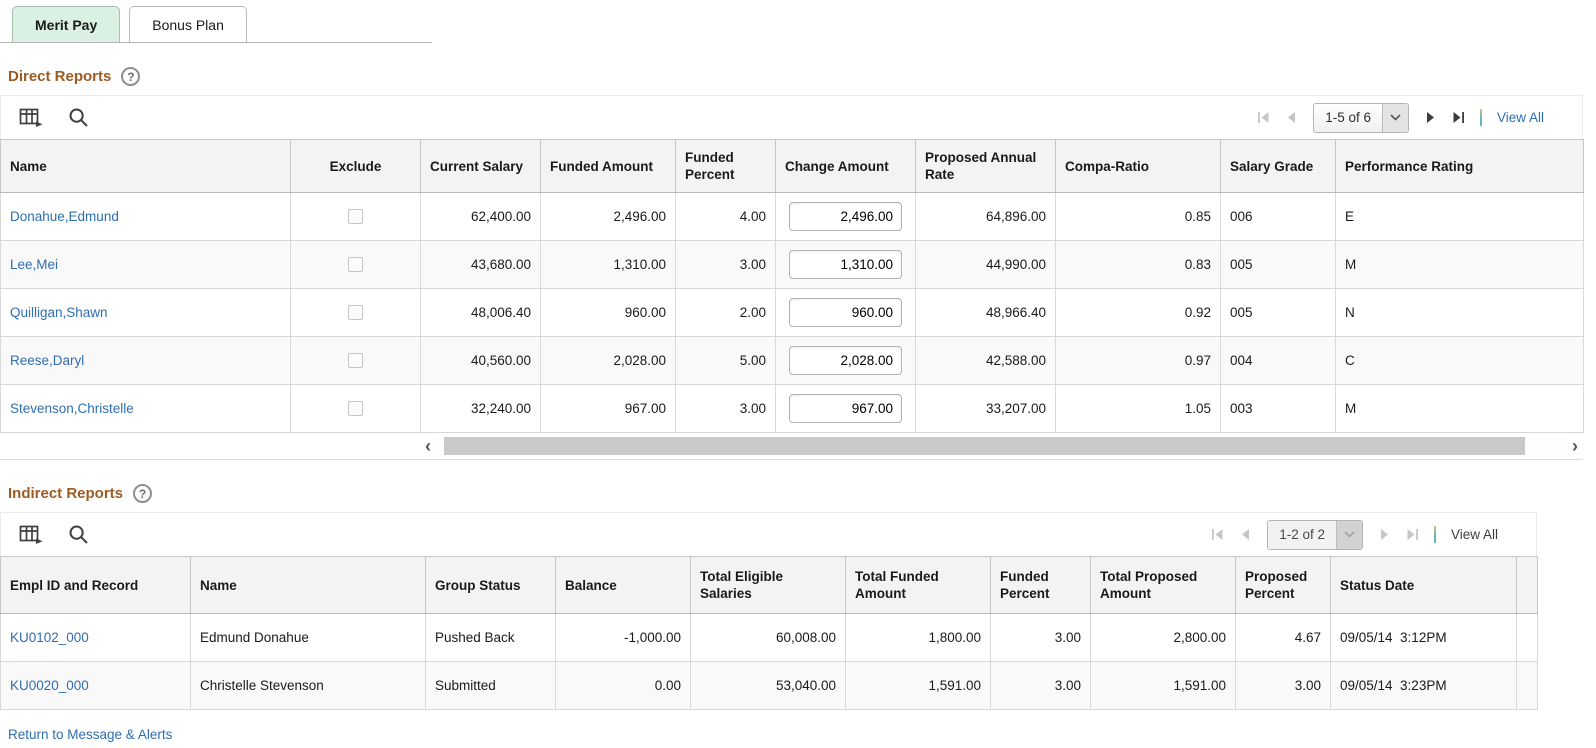 The height and width of the screenshot is (748, 1596). What do you see at coordinates (59, 312) in the screenshot?
I see `employee-name-link: Quilligan,Shawn` at bounding box center [59, 312].